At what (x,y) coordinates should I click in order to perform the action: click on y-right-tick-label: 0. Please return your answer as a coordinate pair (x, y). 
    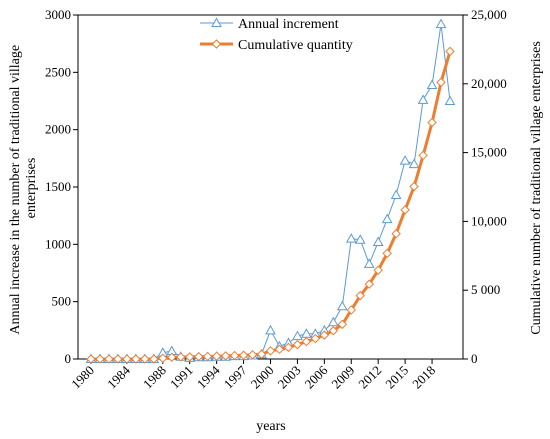
    Looking at the image, I should click on (474, 358).